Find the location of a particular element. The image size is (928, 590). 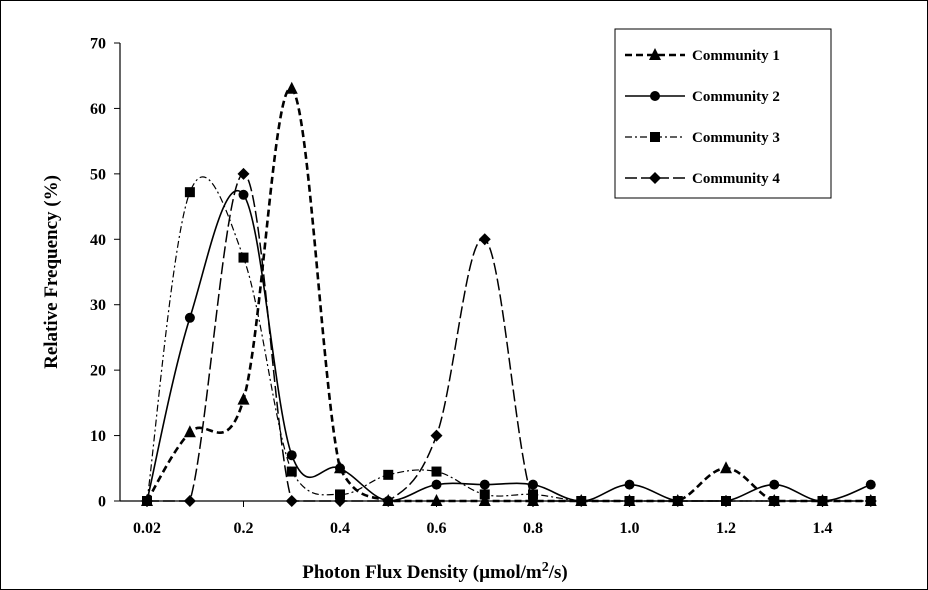

x-tick-label: 0.02 is located at coordinates (147, 528).